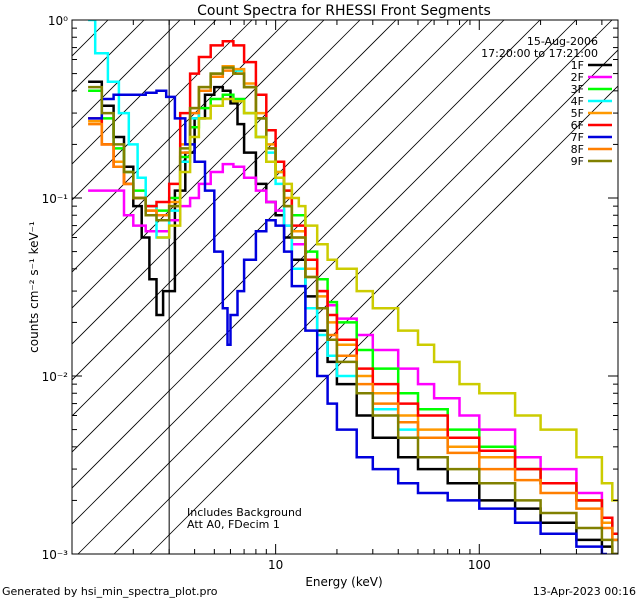 This screenshot has height=600, width=640. What do you see at coordinates (577, 125) in the screenshot?
I see `legend-label: 6F` at bounding box center [577, 125].